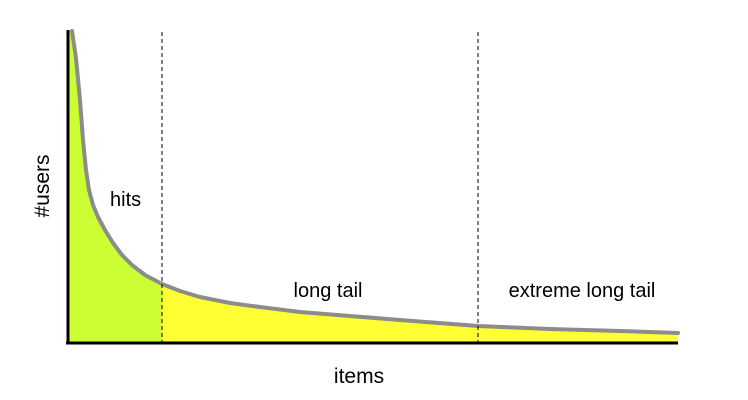 The width and height of the screenshot is (748, 400). I want to click on region-label-hits: hits, so click(125, 200).